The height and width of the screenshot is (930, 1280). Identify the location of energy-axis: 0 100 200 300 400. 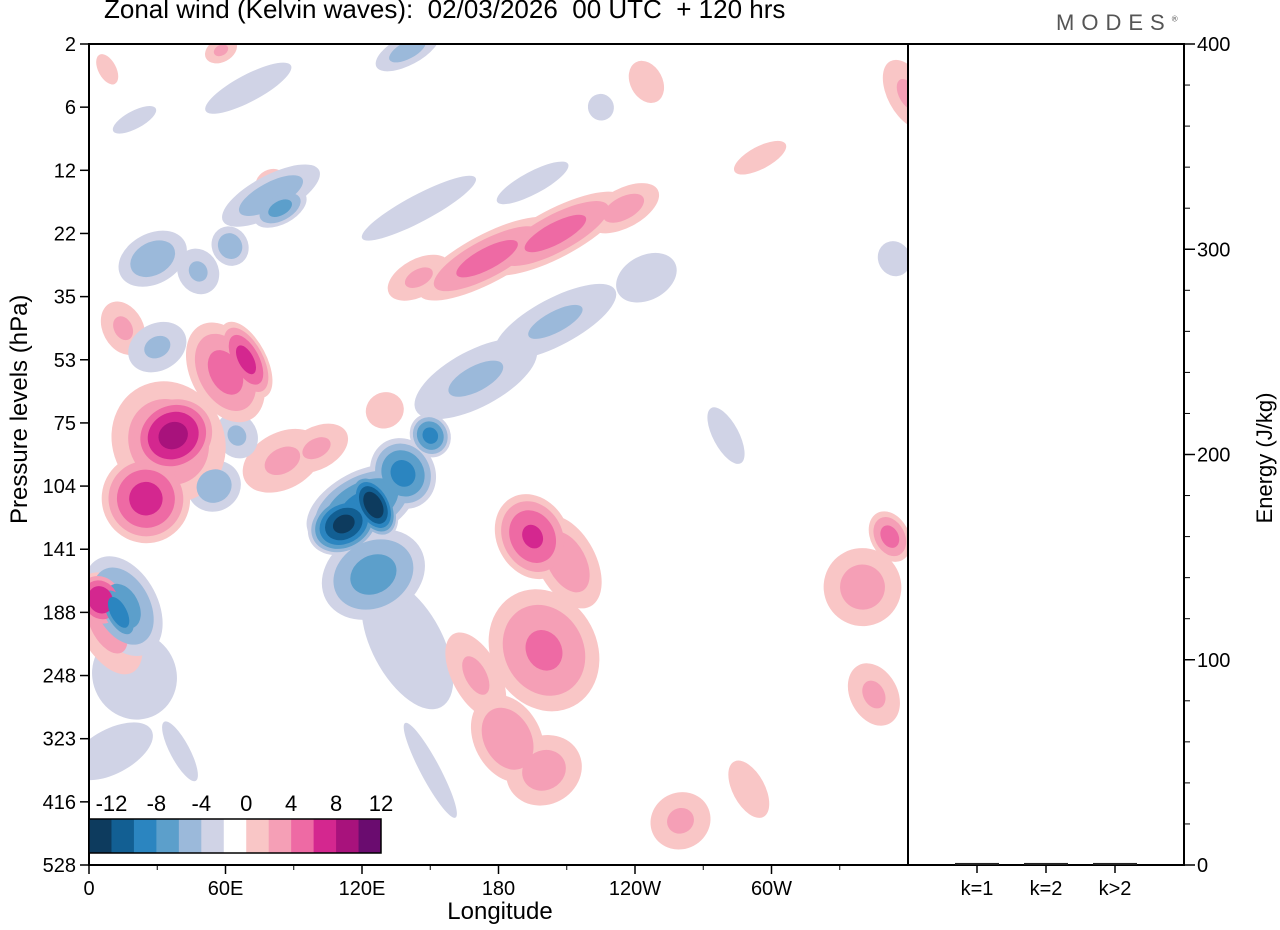
(1207, 455).